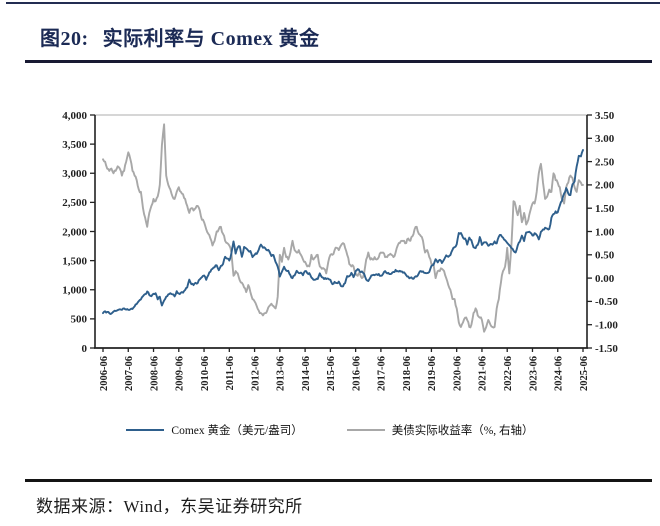  I want to click on svg-text: 2,500, so click(74, 203).